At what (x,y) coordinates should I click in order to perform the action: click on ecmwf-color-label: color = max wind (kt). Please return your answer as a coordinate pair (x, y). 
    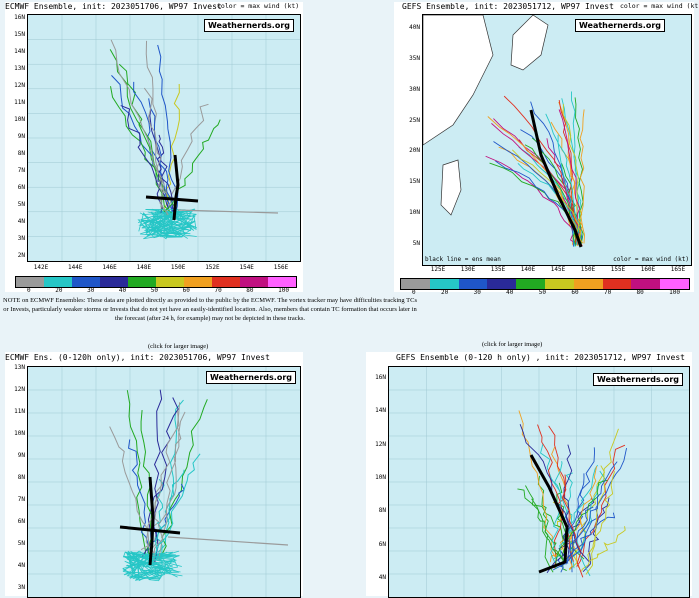
    Looking at the image, I should click on (258, 6).